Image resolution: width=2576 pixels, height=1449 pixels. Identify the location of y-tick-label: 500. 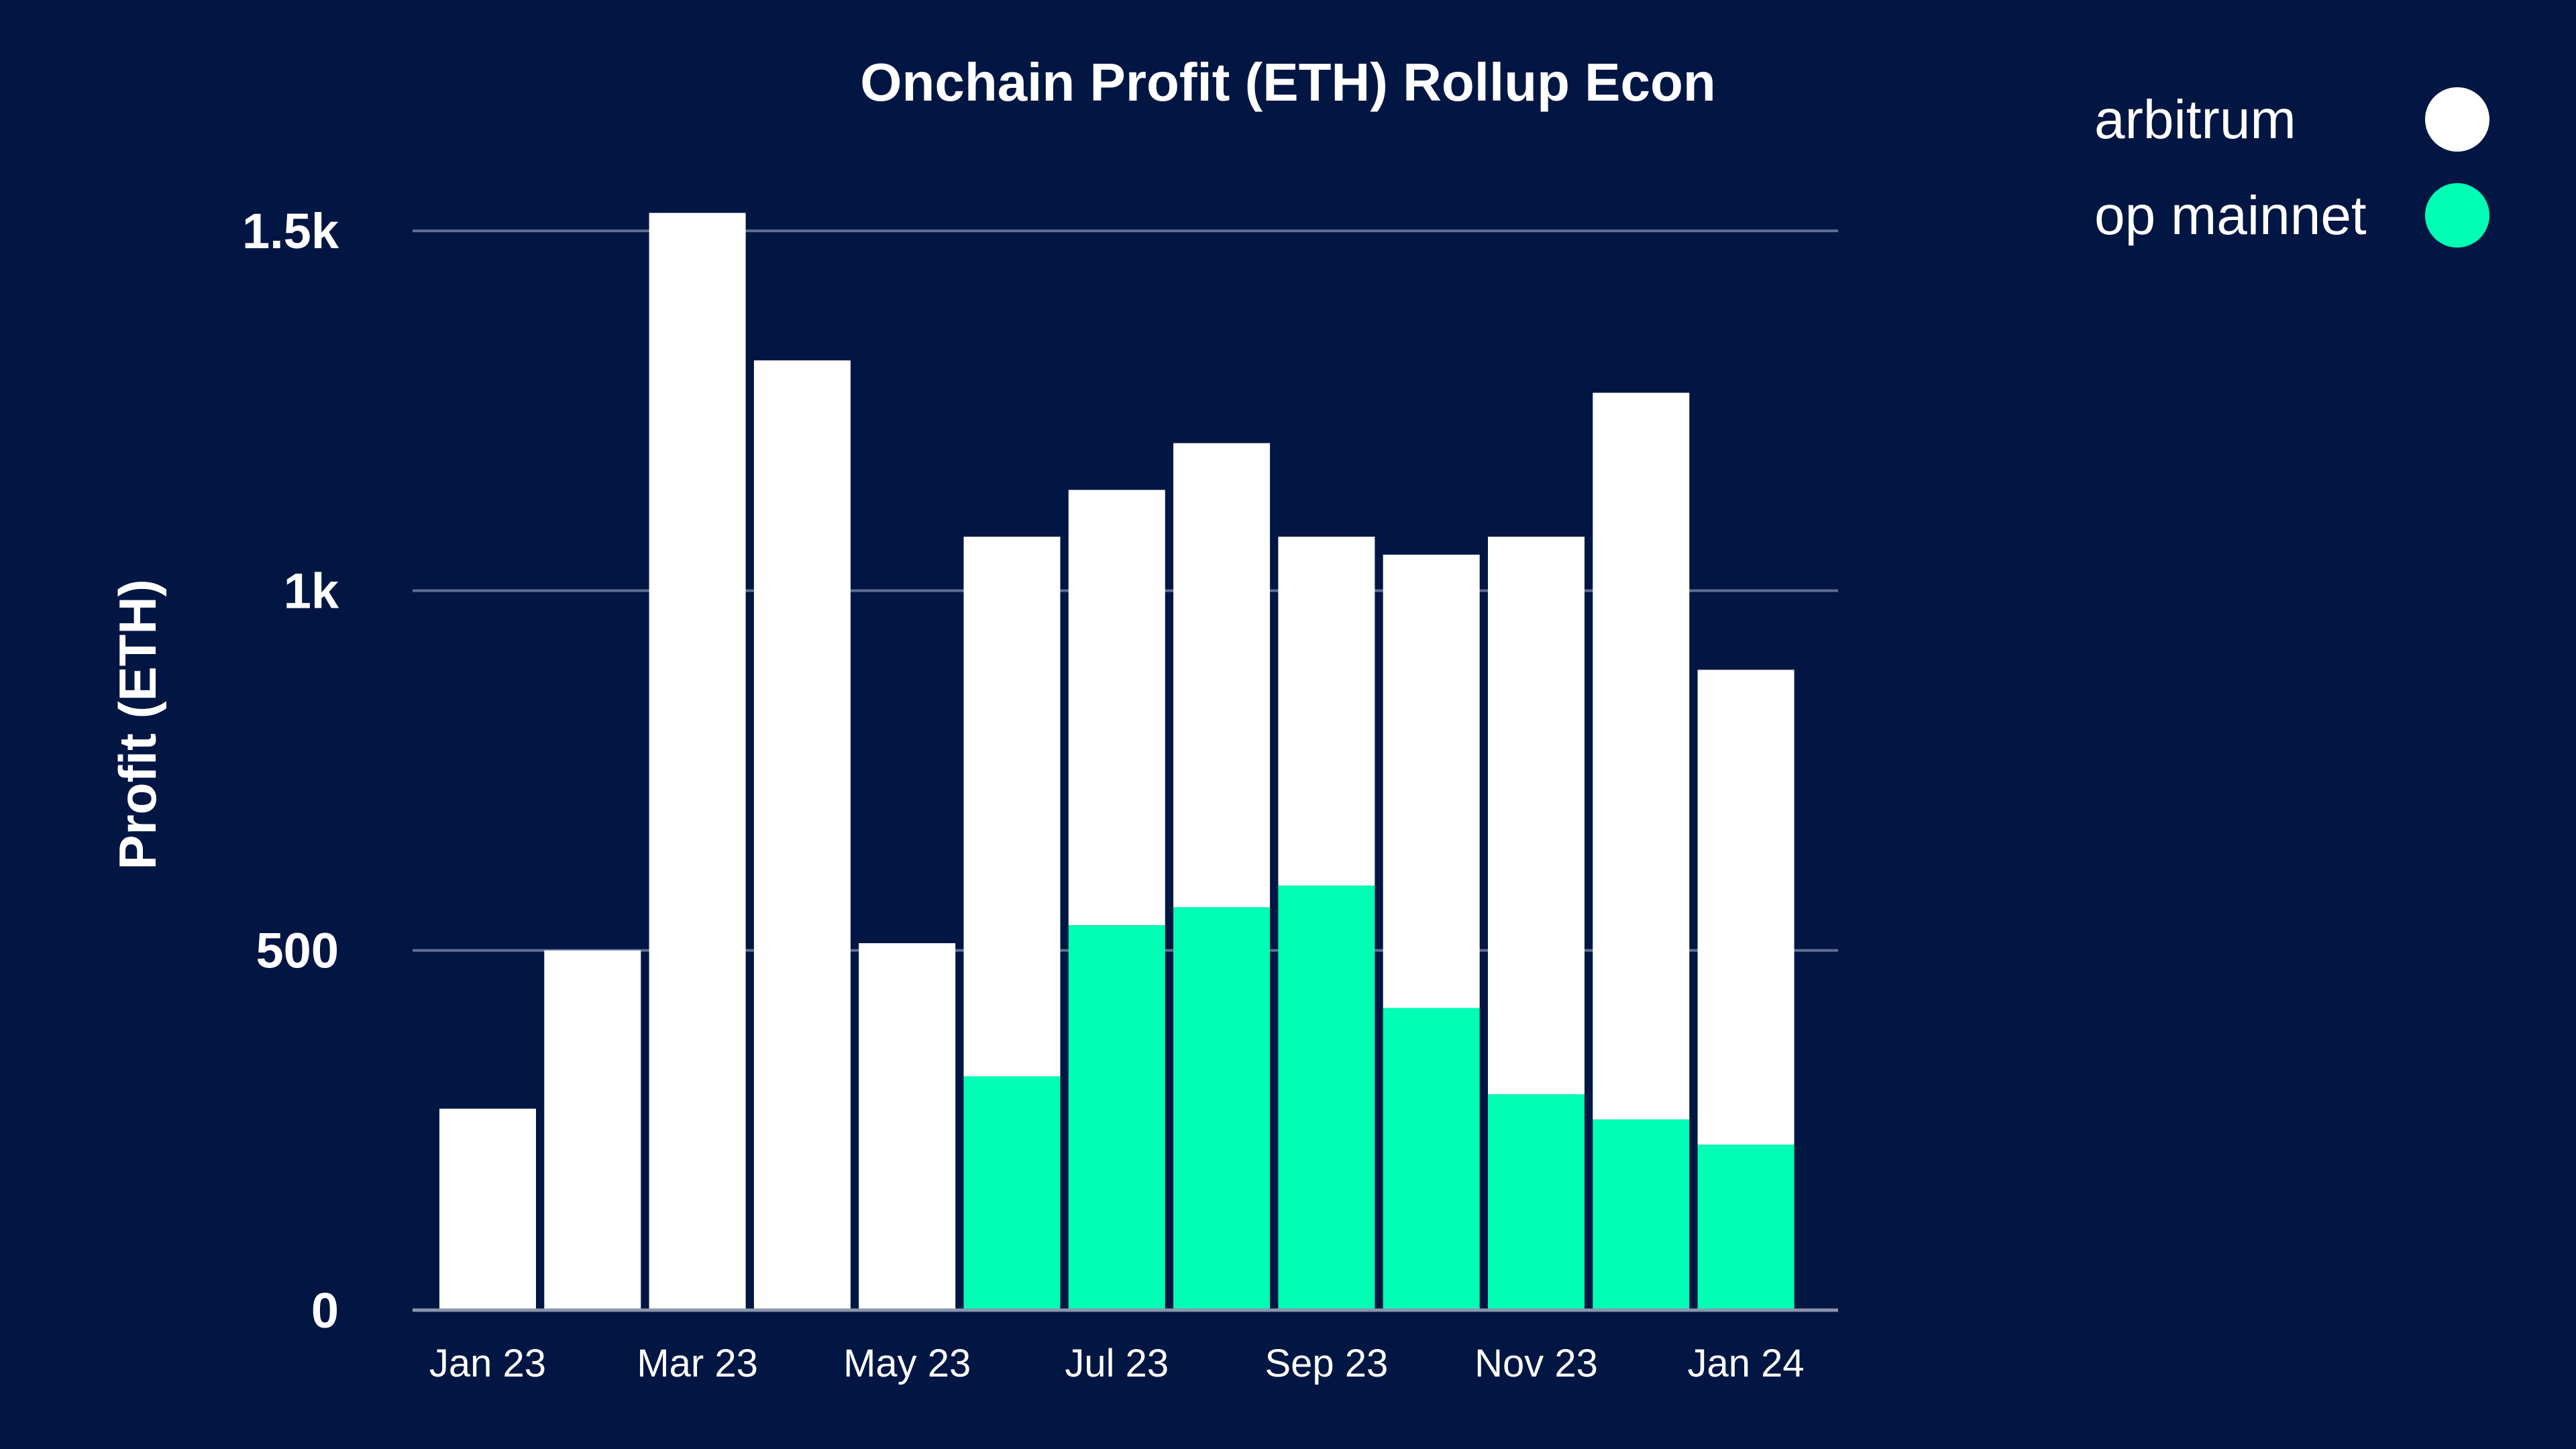
(297, 951).